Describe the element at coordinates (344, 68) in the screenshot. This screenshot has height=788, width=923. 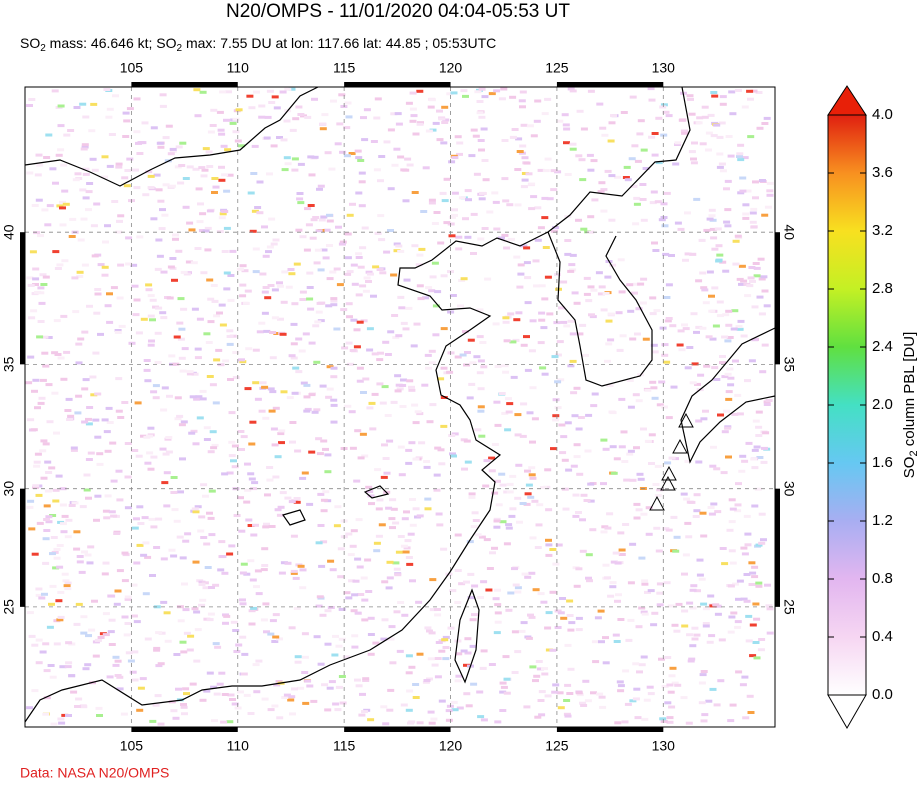
I see `x-tick-label: 115` at that location.